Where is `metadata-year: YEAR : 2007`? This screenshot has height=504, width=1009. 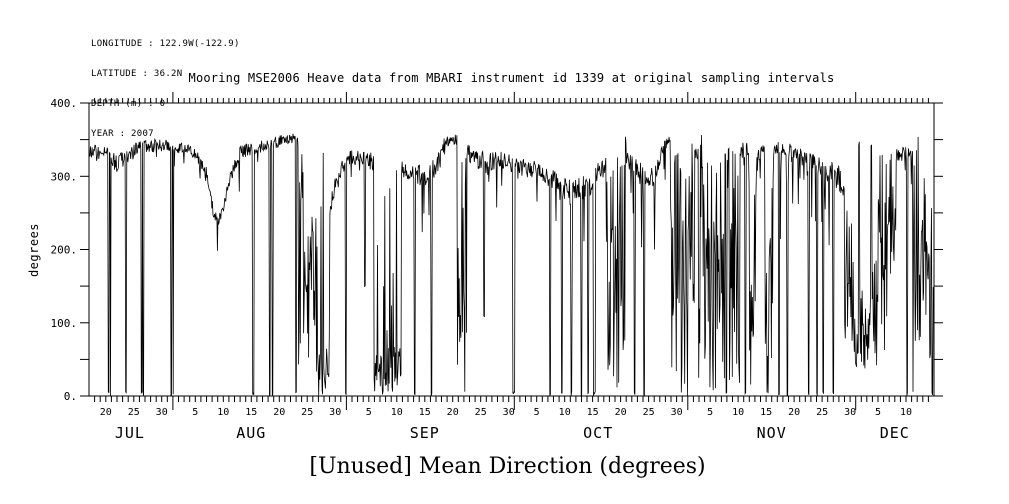 metadata-year: YEAR : 2007 is located at coordinates (122, 134).